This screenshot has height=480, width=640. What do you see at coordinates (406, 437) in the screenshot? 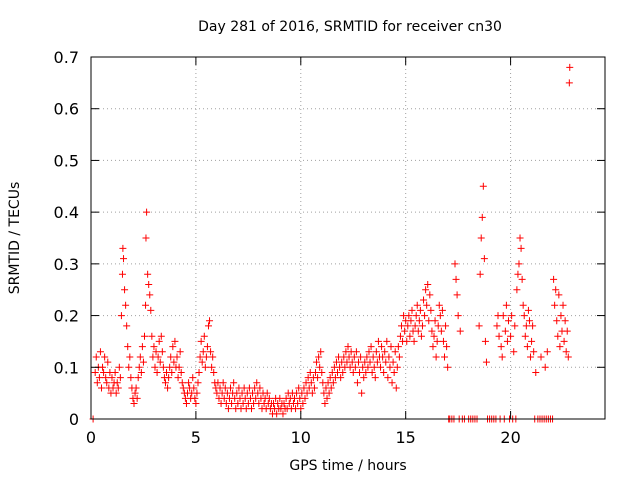
I see `x-tick-label: 15` at bounding box center [406, 437].